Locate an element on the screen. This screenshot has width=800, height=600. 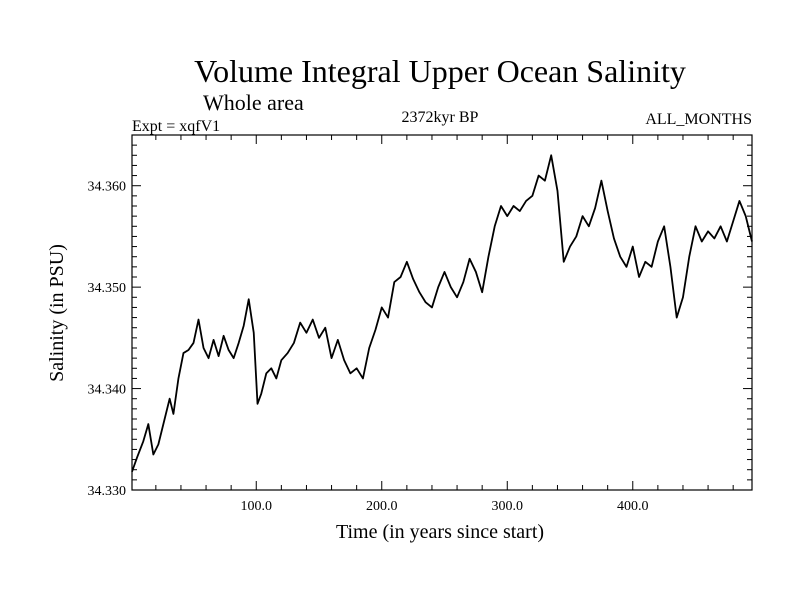
chart-subtitle: Whole area is located at coordinates (253, 102).